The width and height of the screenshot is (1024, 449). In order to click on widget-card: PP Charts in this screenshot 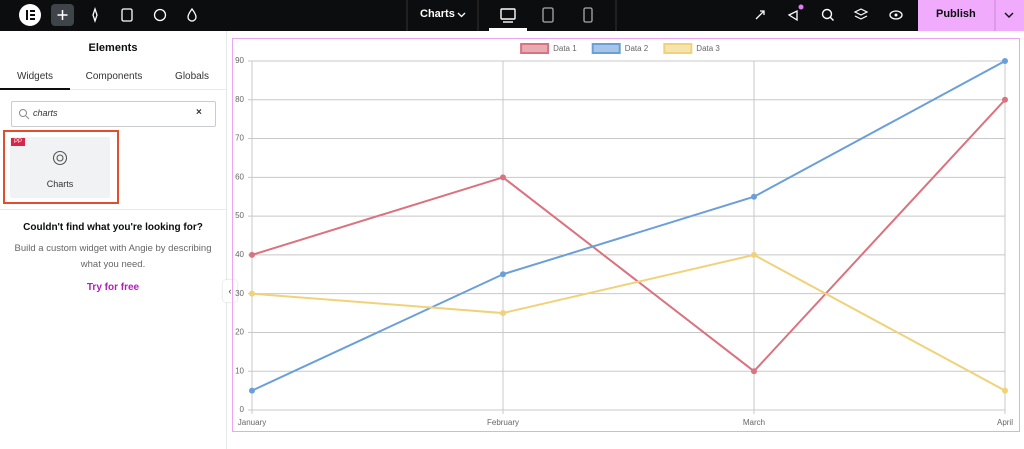, I will do `click(60, 167)`.